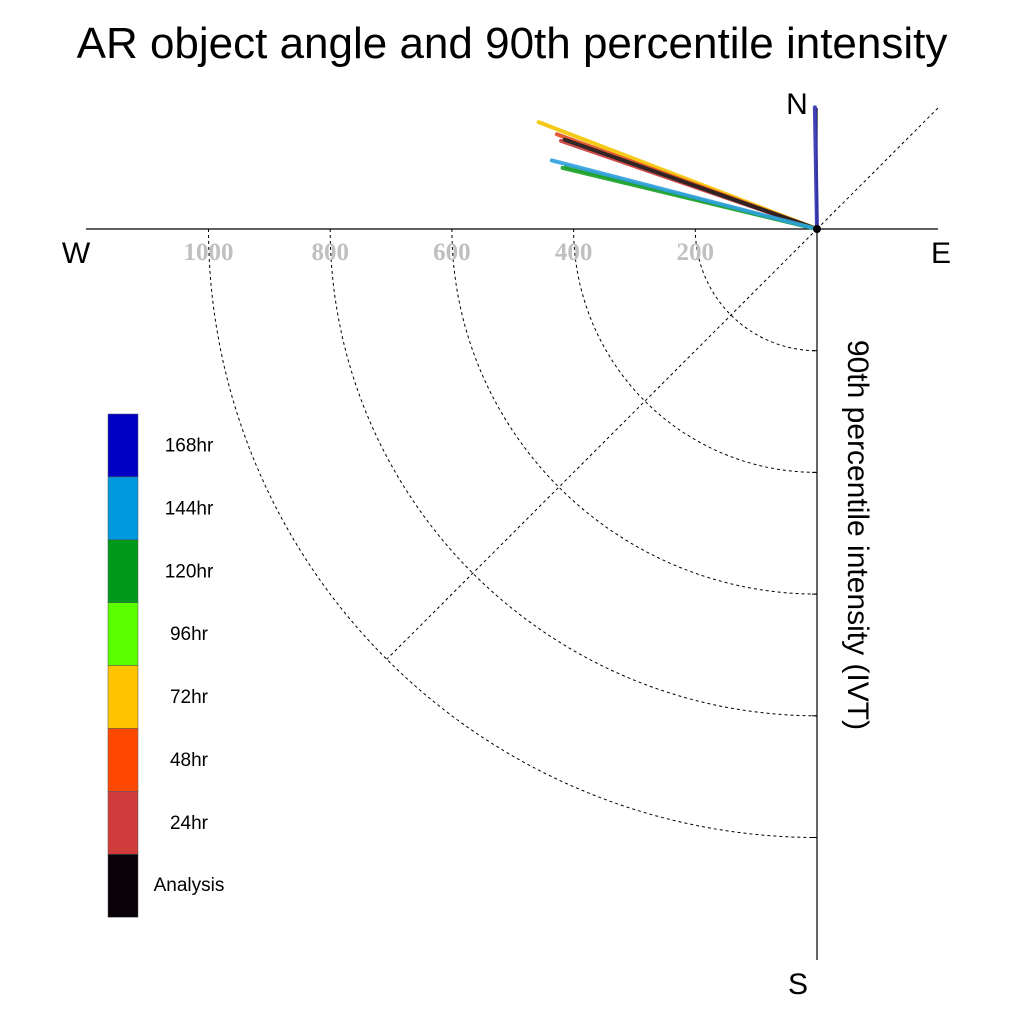 The width and height of the screenshot is (1024, 1024). I want to click on legend-label: 120hr, so click(189, 571).